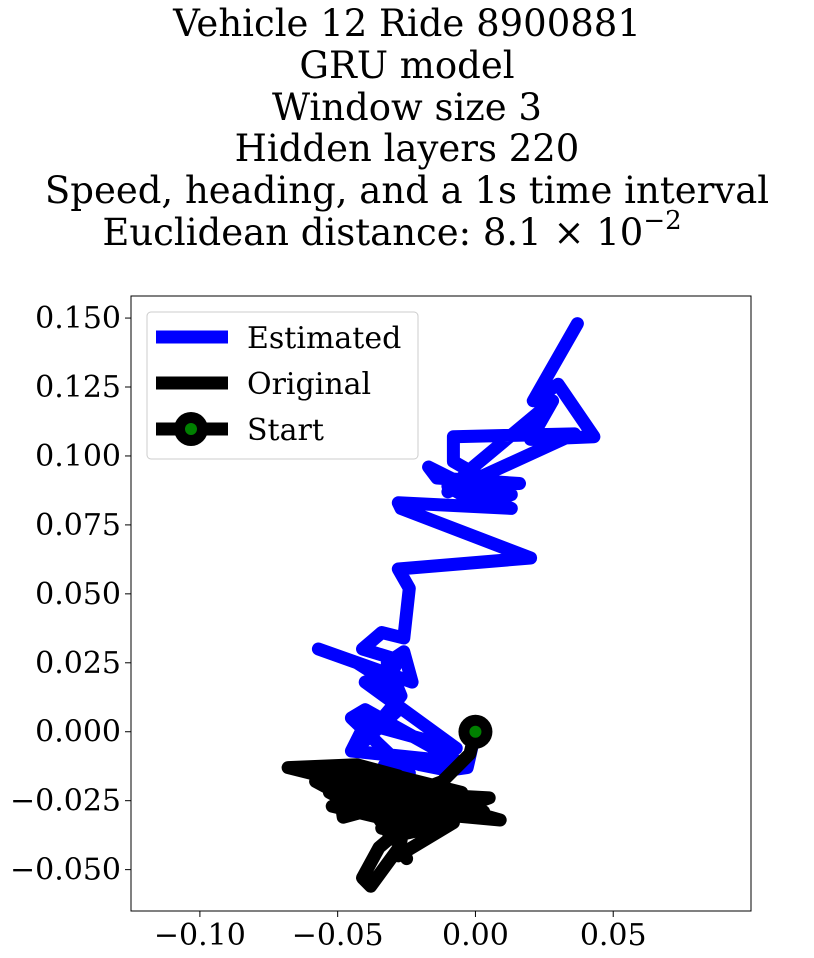 The height and width of the screenshot is (958, 814). Describe the element at coordinates (65, 870) in the screenshot. I see `y-tick-label: −0.050` at that location.